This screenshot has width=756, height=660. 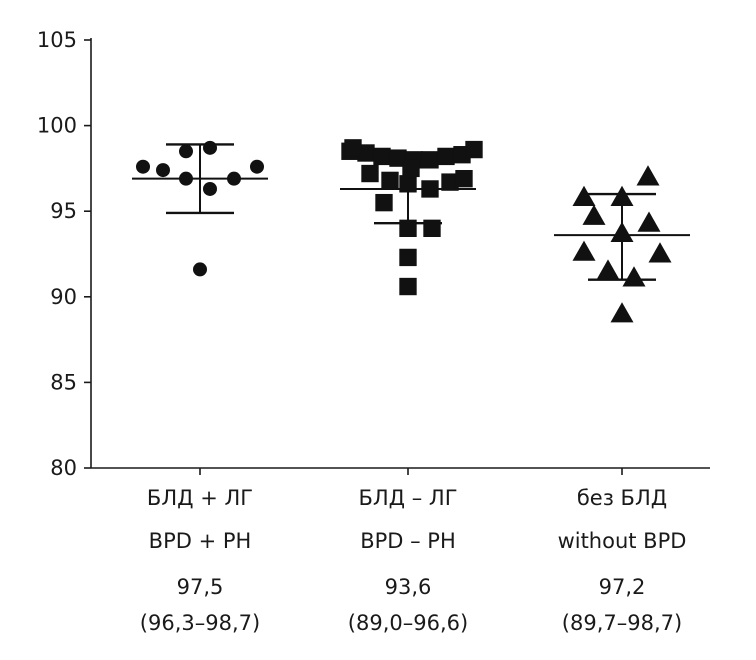 I want to click on category-label-ru: без БЛД, so click(x=622, y=498).